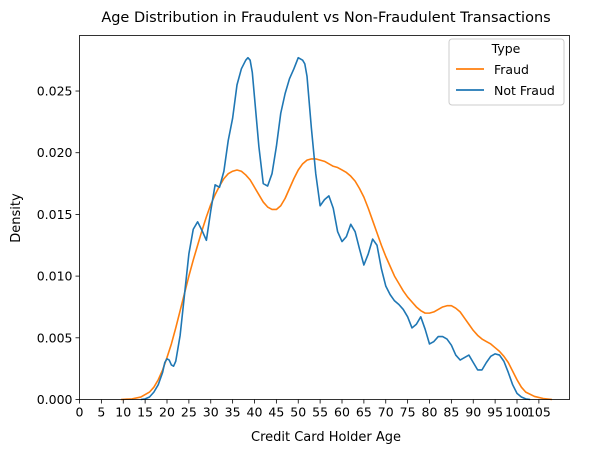 This screenshot has height=453, width=595. I want to click on x-tick-label: 50, so click(298, 412).